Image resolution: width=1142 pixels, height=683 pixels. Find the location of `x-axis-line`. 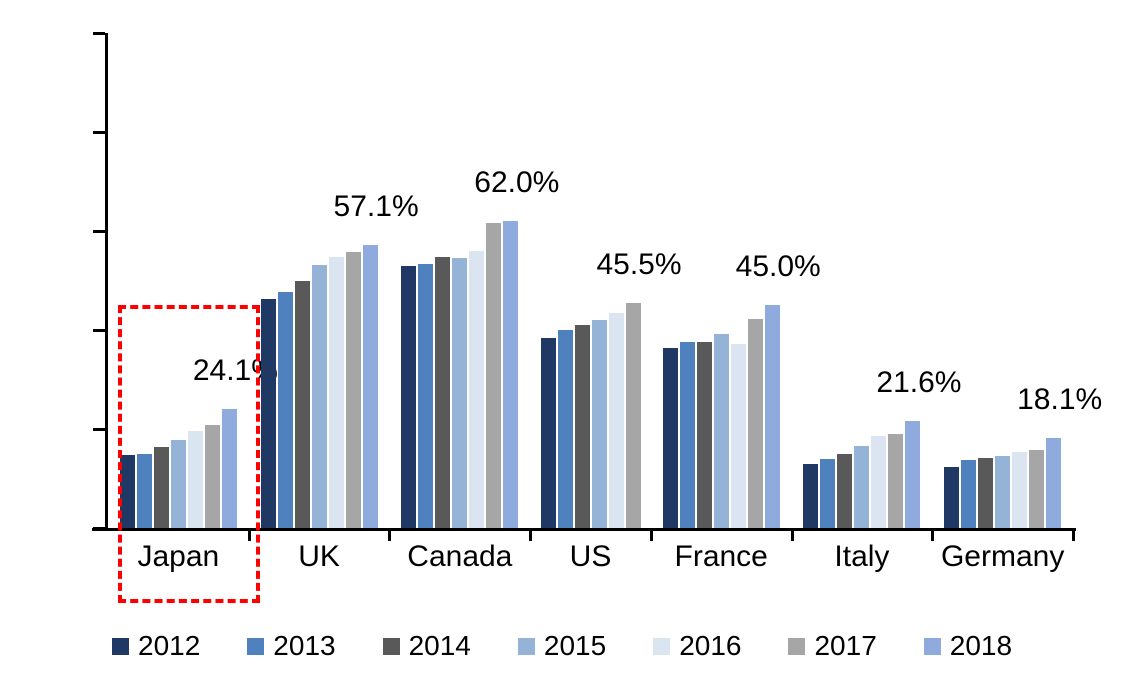

x-axis-line is located at coordinates (584, 529).